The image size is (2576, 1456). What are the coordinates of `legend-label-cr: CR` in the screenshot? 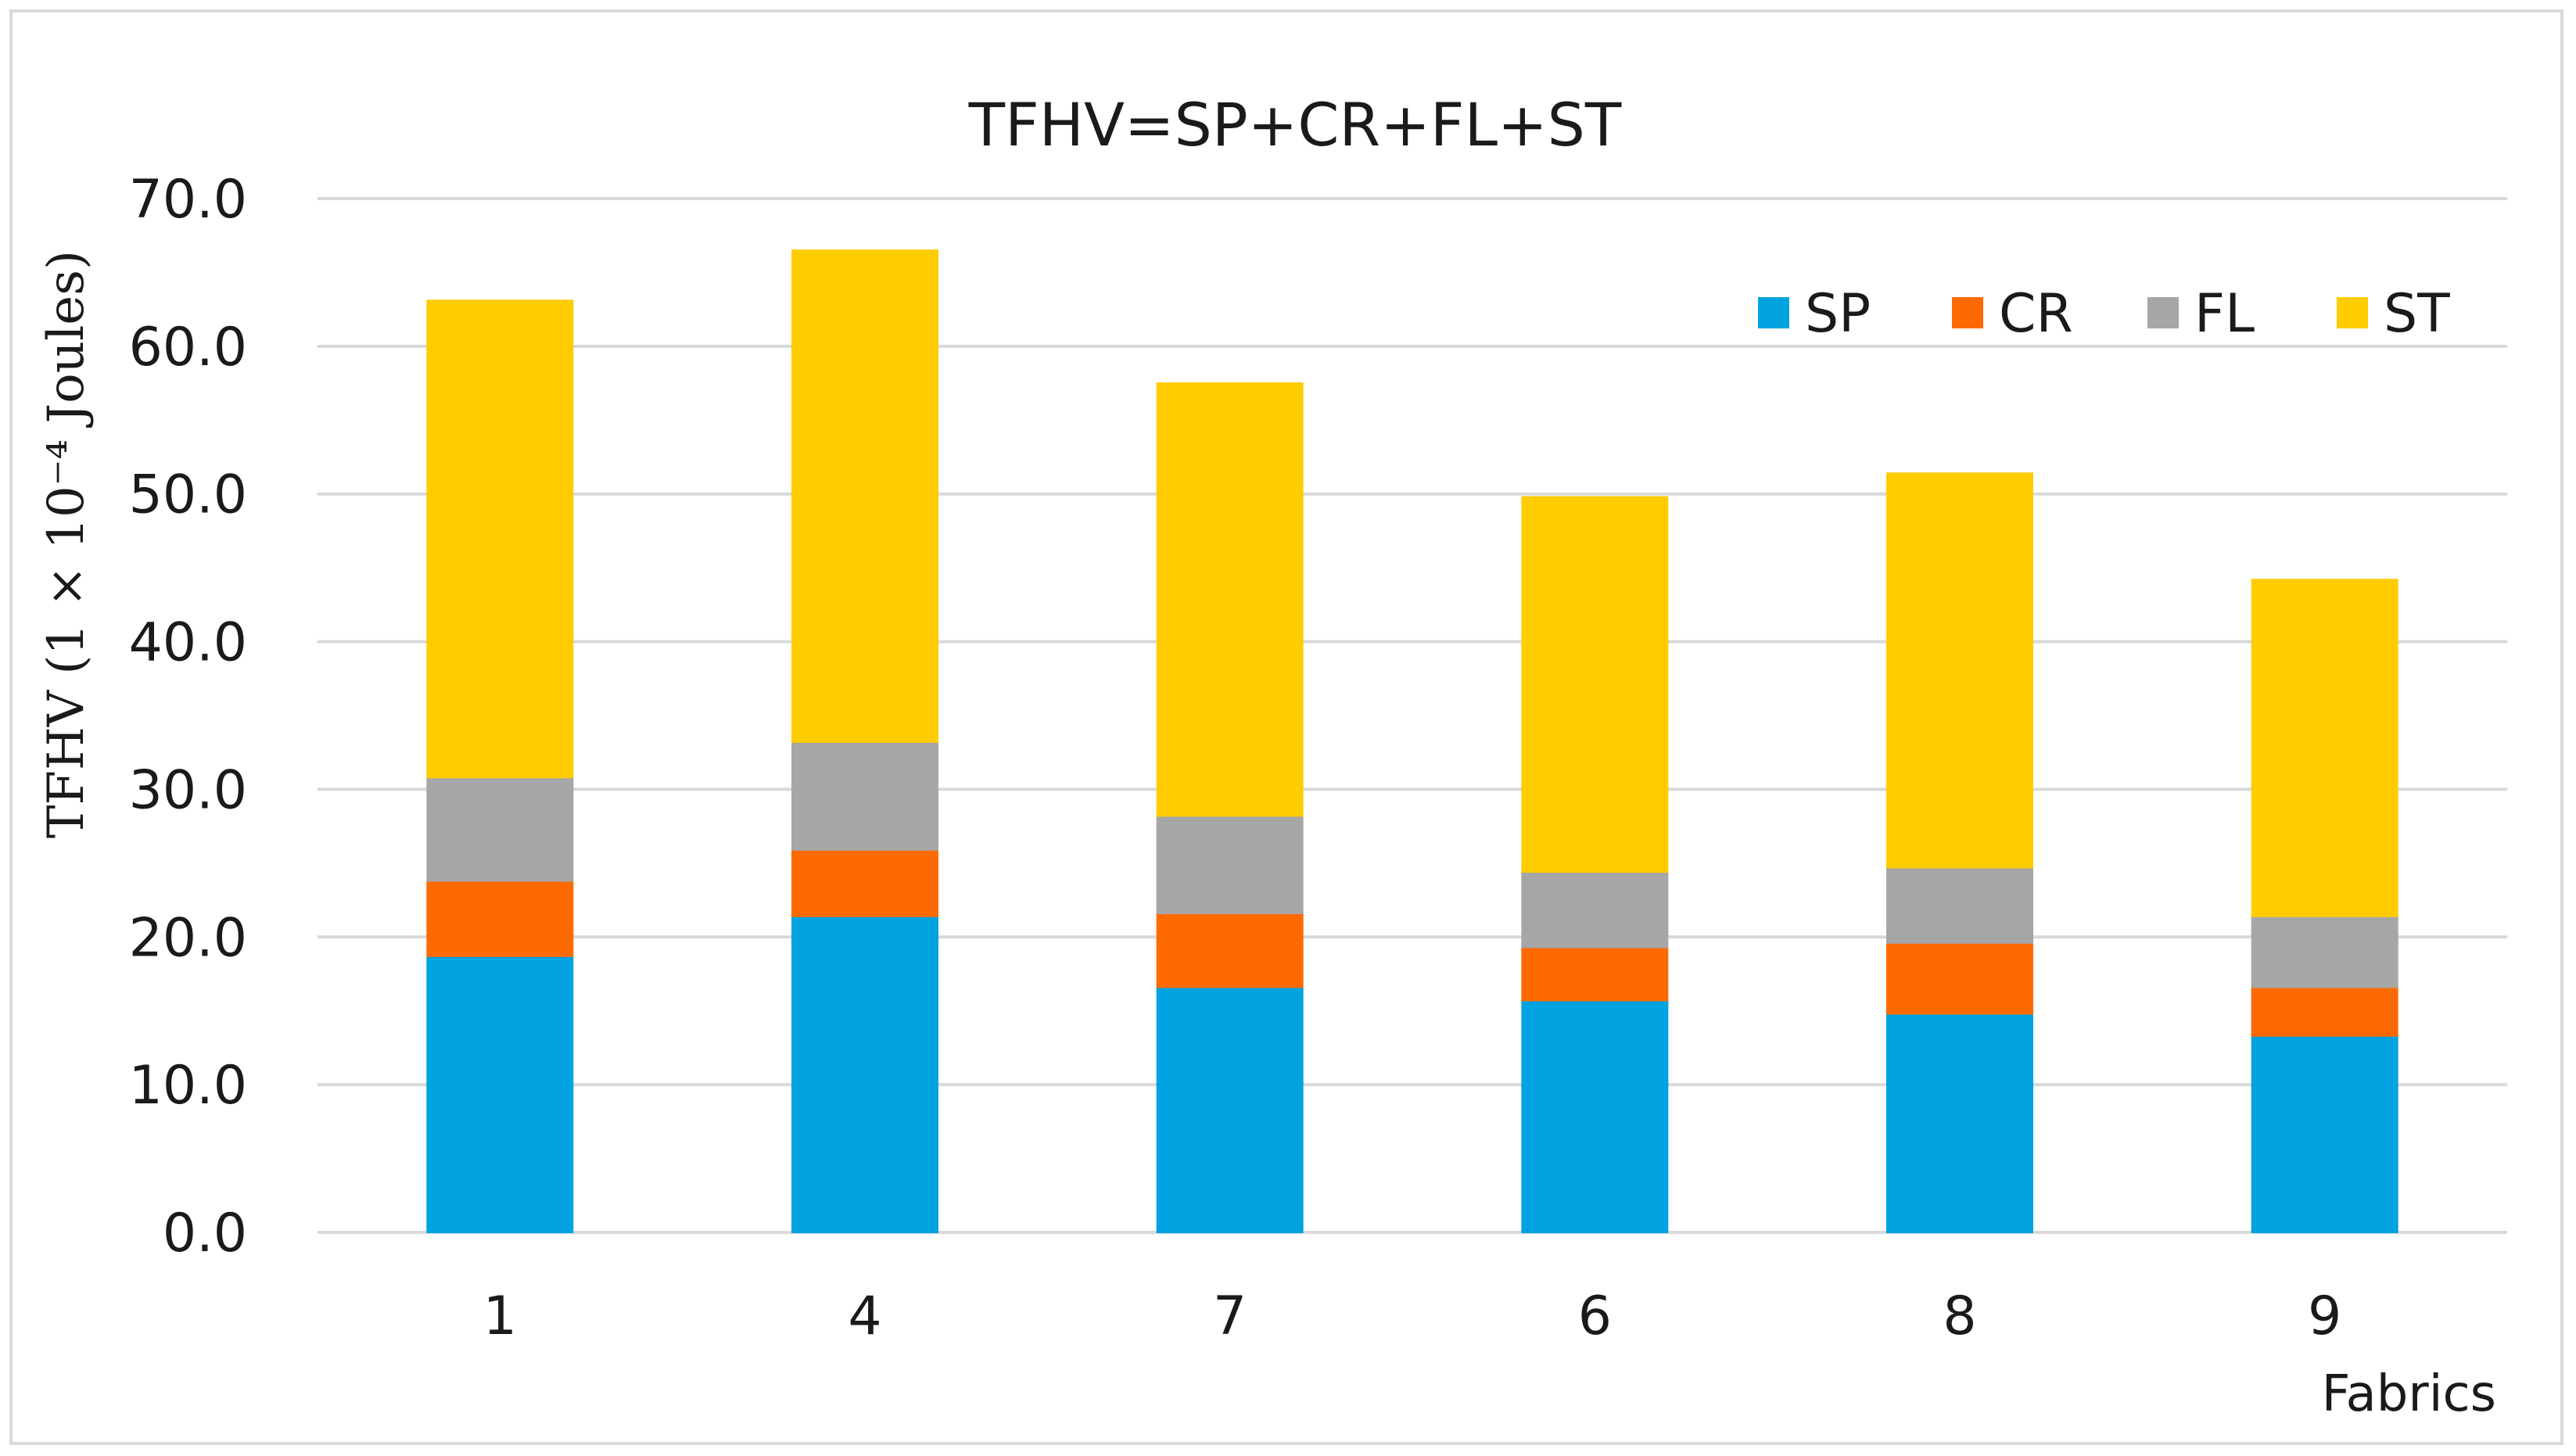 It's located at (2036, 314).